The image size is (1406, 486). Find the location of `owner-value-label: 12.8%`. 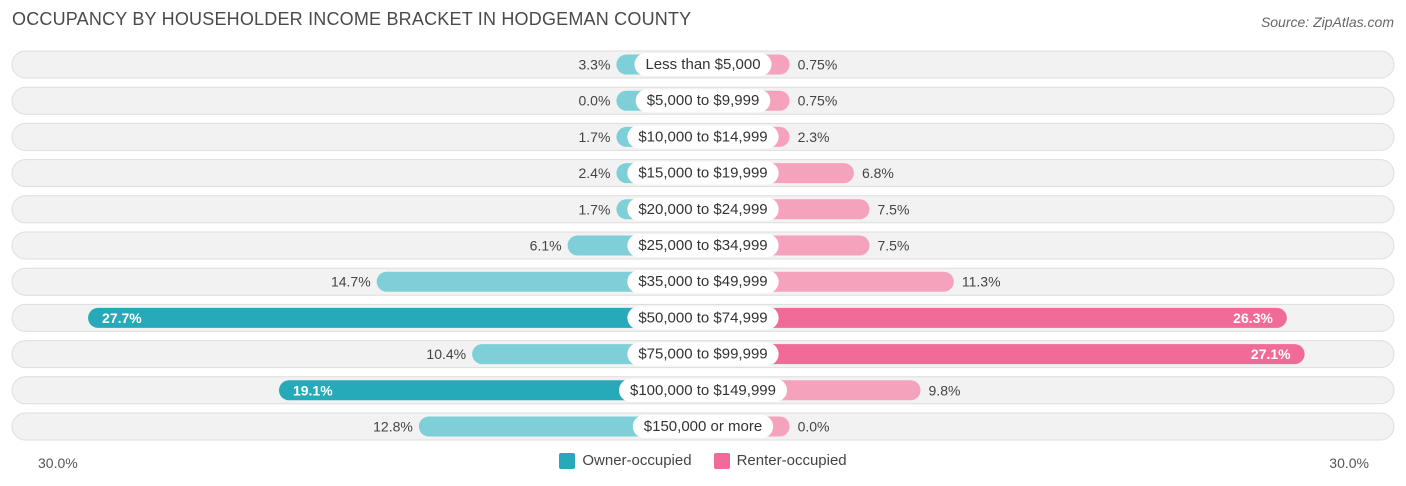

owner-value-label: 12.8% is located at coordinates (393, 427).